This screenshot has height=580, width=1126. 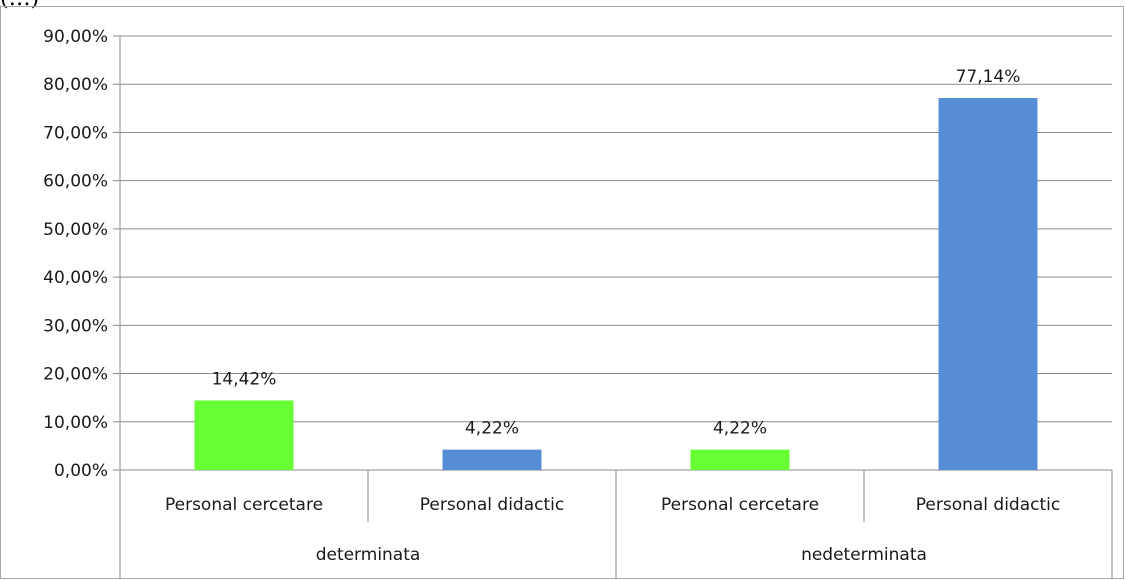 I want to click on truncated-top-text: (…), so click(x=19, y=5).